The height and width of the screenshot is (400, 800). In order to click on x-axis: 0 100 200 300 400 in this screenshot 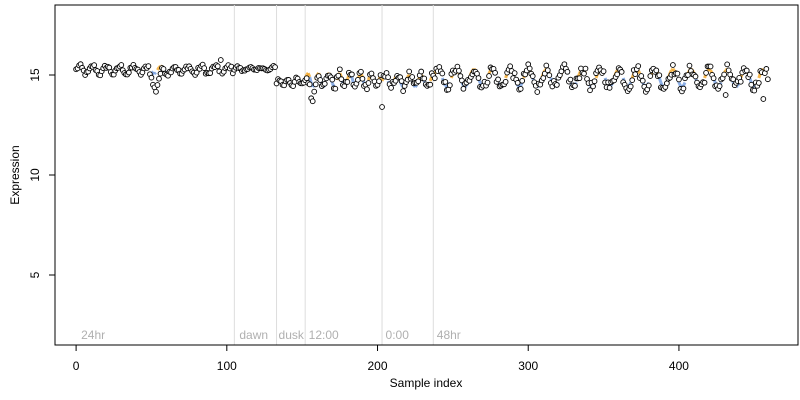, I will do `click(381, 358)`.